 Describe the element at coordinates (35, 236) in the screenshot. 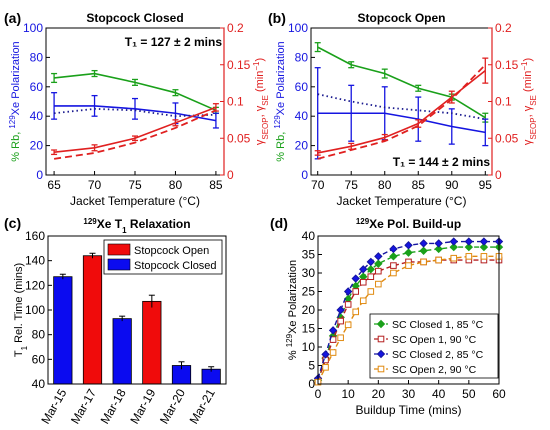

I see `y-tick-label: 160` at that location.